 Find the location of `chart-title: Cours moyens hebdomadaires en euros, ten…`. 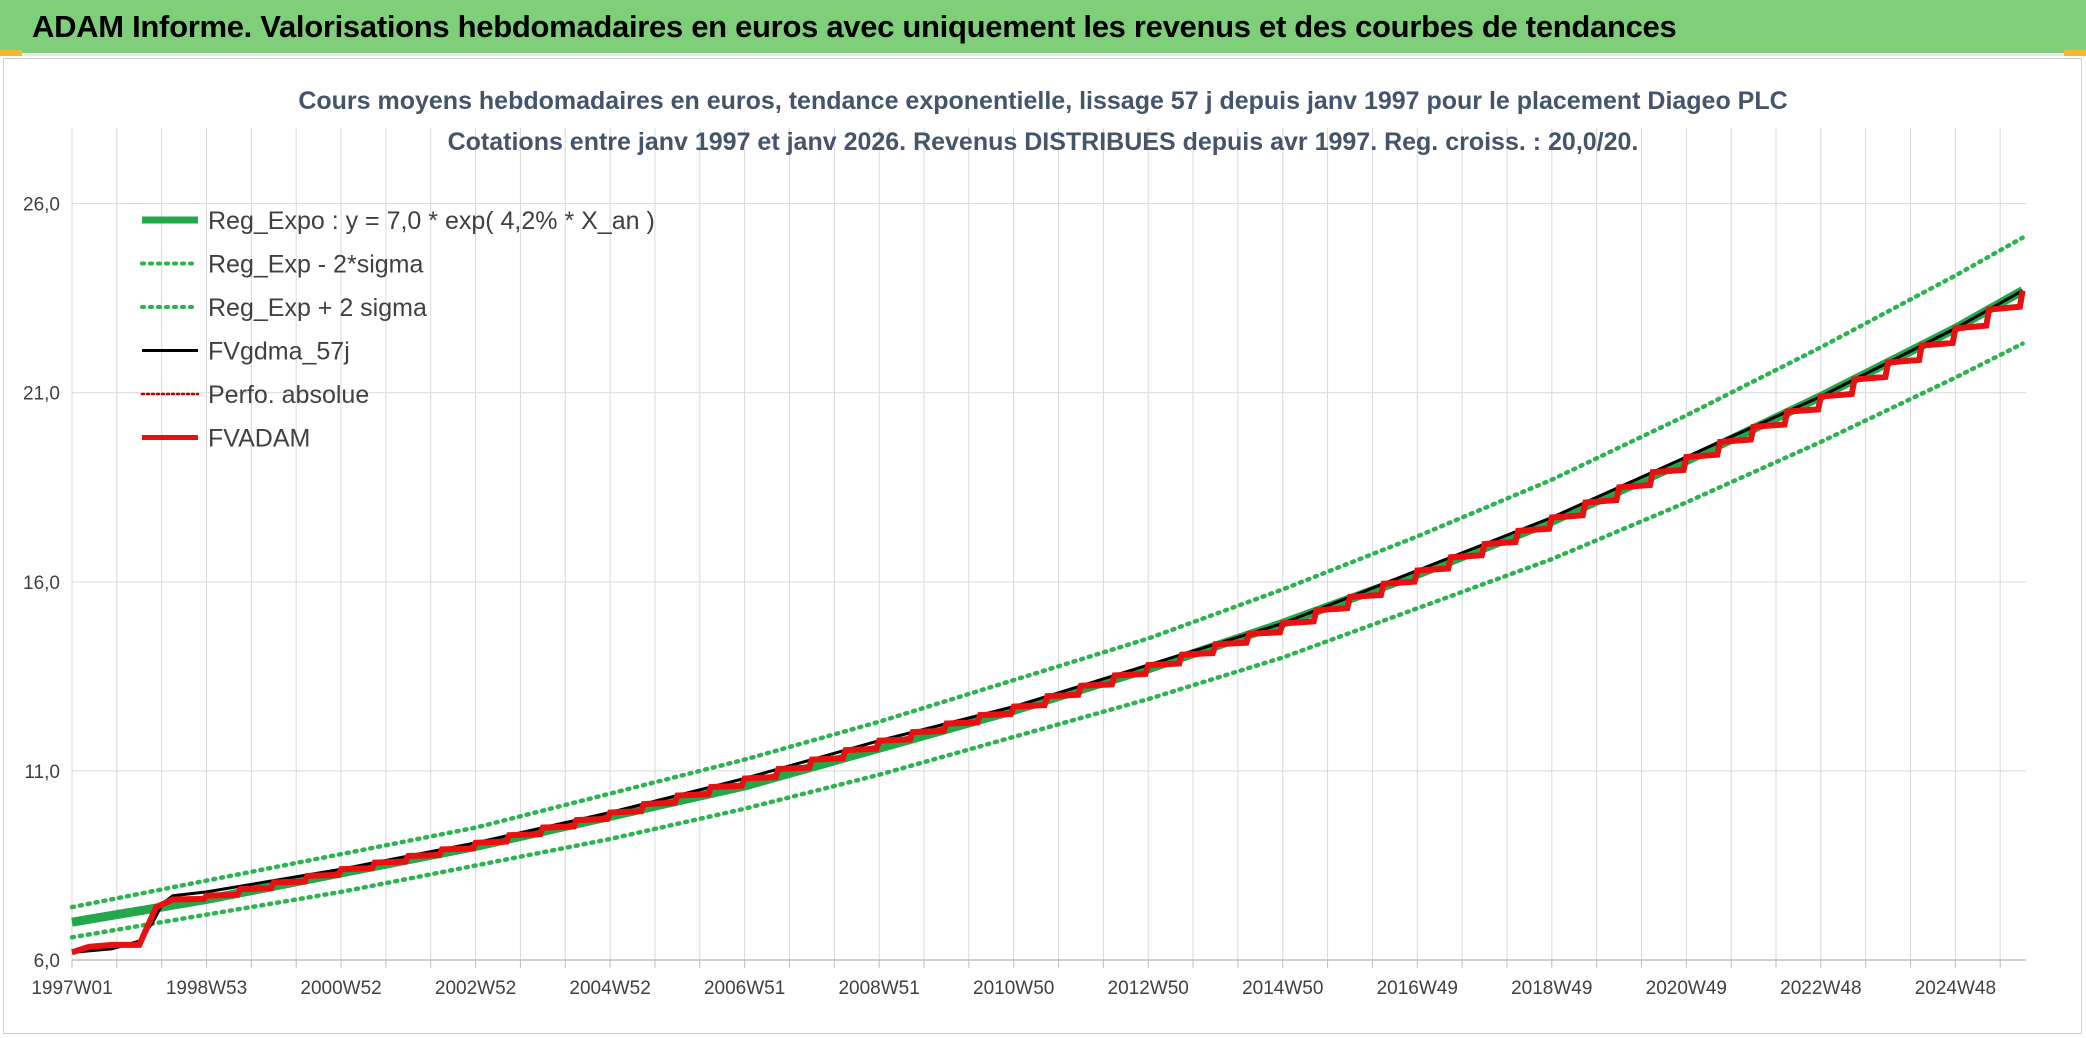

chart-title: Cours moyens hebdomadaires en euros, ten… is located at coordinates (1042, 121).